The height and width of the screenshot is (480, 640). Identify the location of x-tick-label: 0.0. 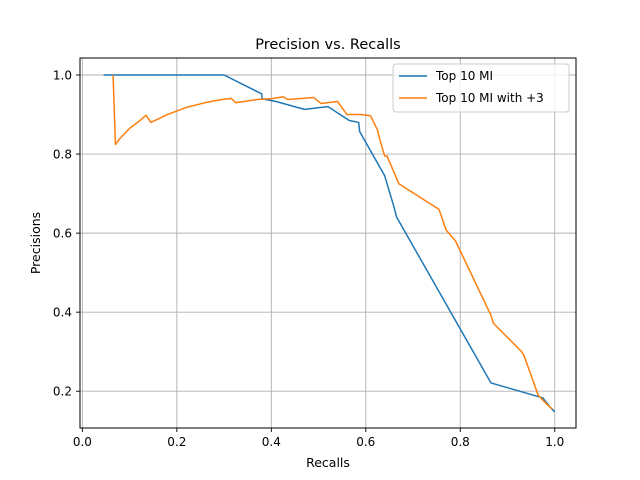
(82, 442).